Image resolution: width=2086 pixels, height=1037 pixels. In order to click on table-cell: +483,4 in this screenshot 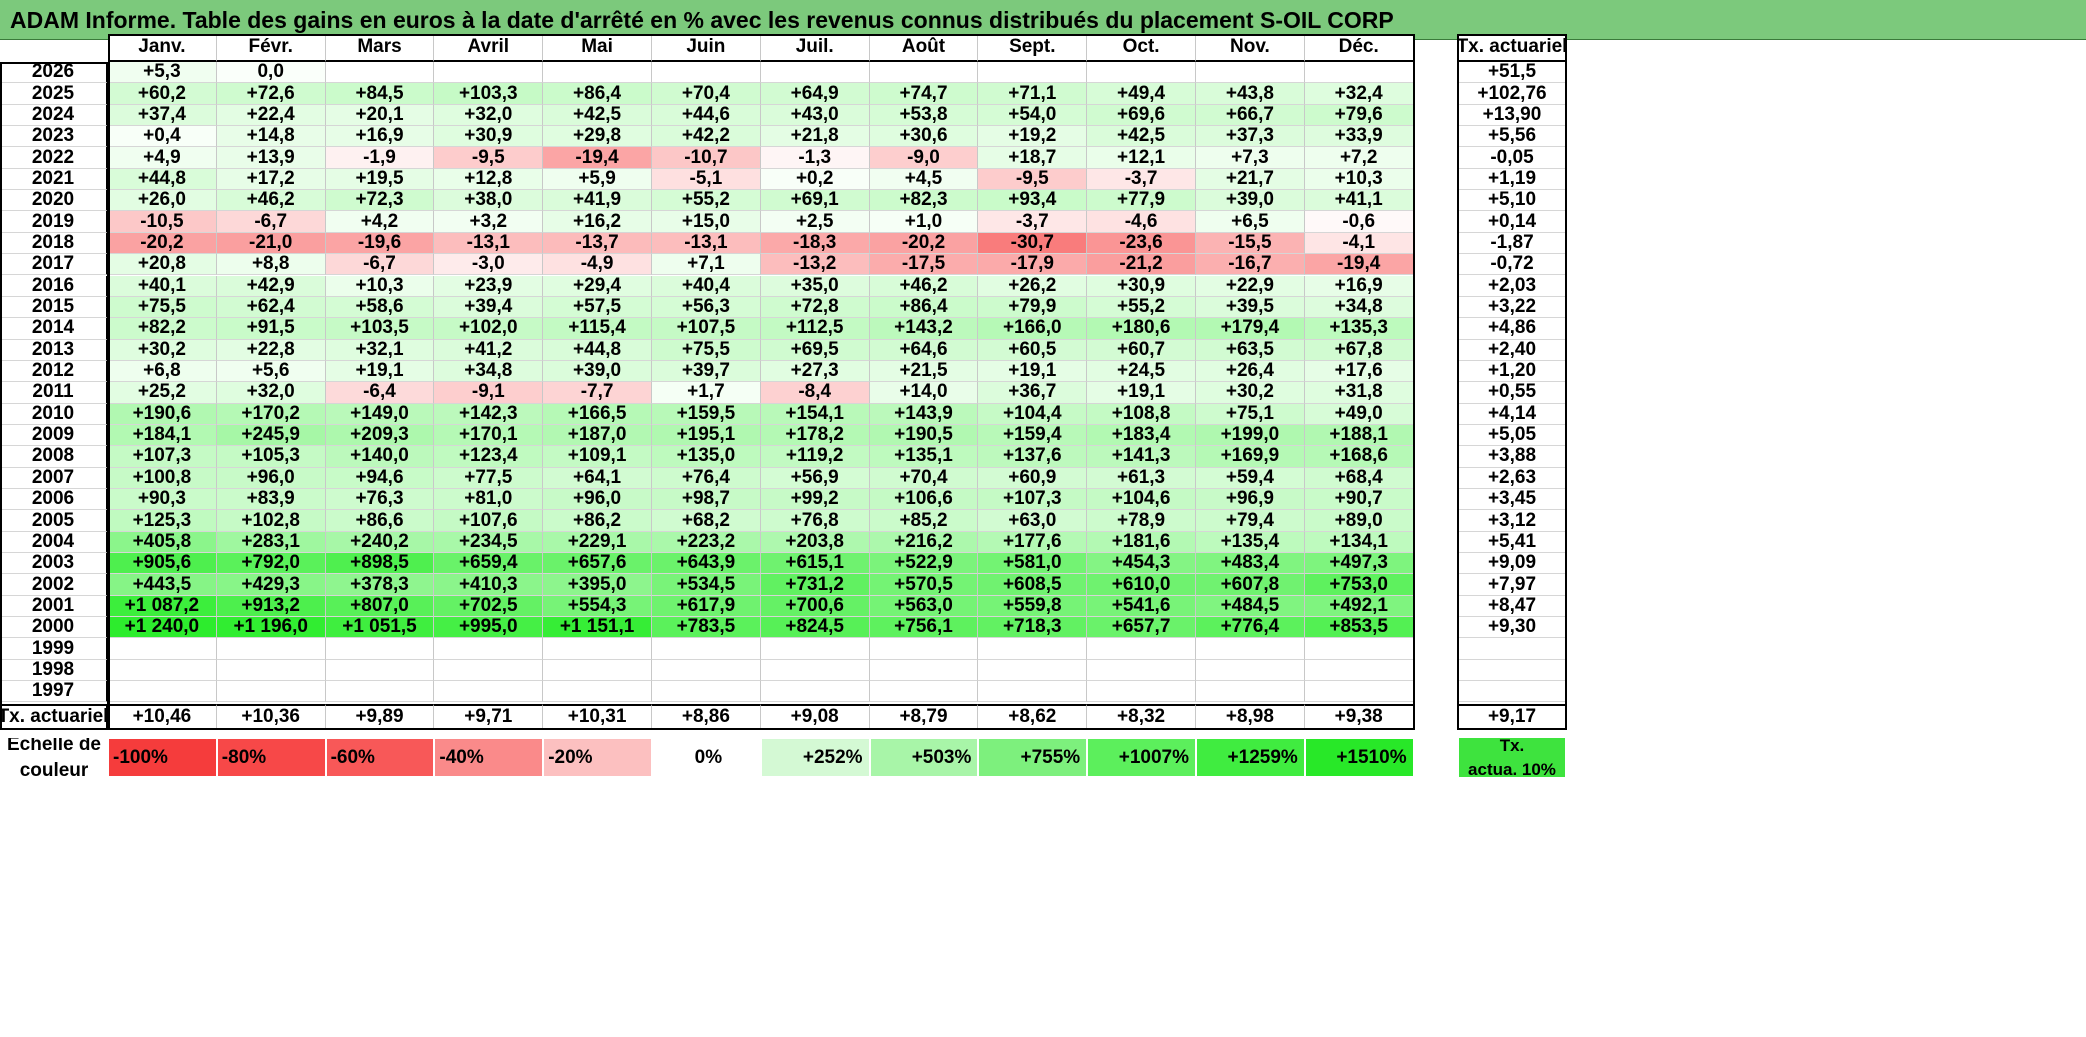, I will do `click(1250, 564)`.